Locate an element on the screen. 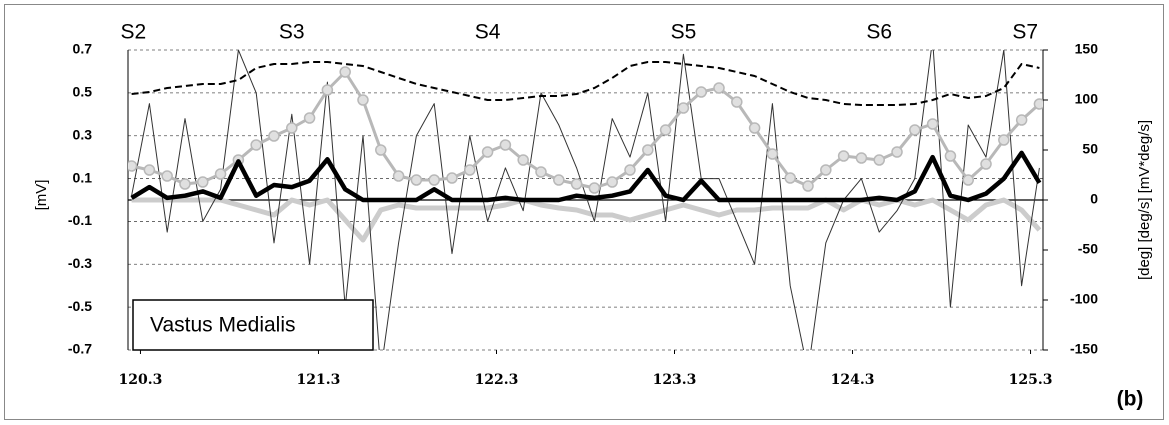  x-tick-label: 120.3 is located at coordinates (141, 380).